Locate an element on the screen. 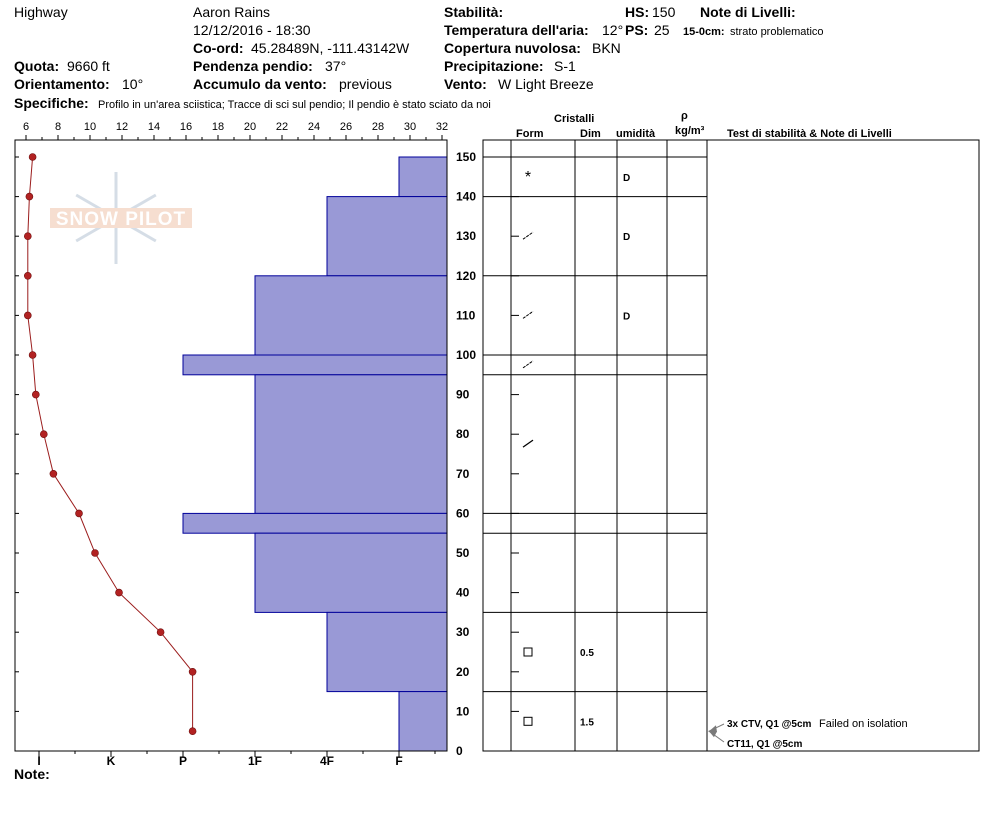 The image size is (994, 840). moisture-header: umidità is located at coordinates (636, 134).